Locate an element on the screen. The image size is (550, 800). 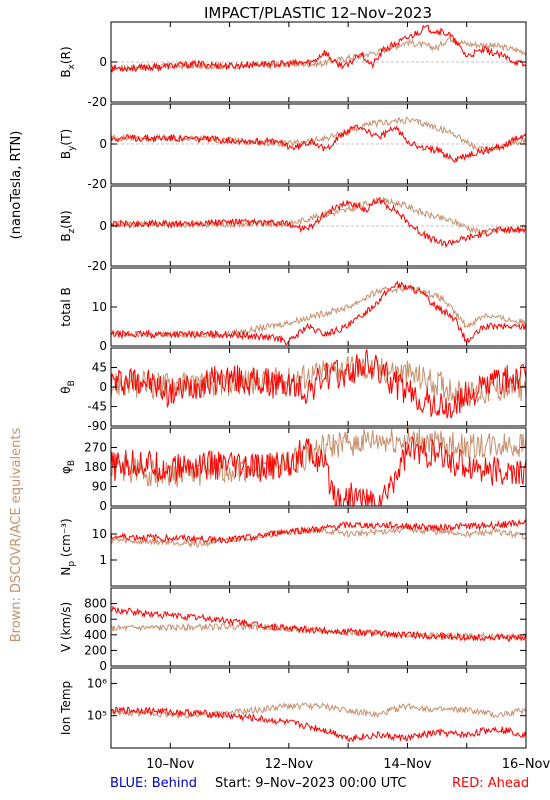
panel-bx: -20 0 Bx(R) is located at coordinates (293, 65).